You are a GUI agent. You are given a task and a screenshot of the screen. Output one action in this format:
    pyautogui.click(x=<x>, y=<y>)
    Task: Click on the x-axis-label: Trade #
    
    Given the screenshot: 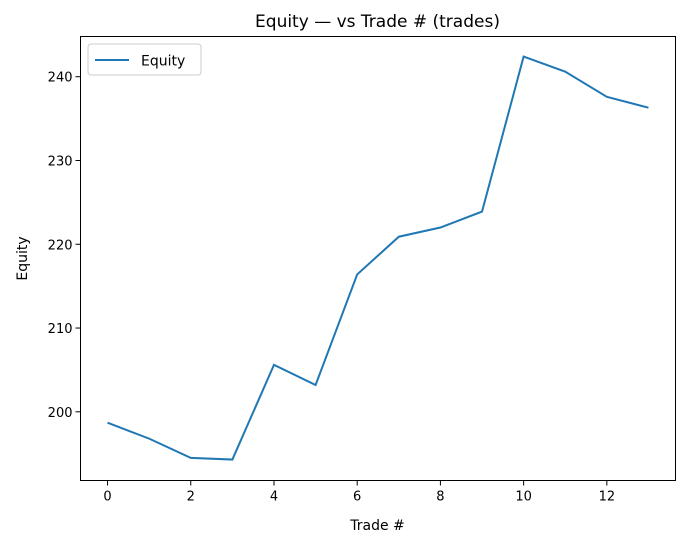 What is the action you would take?
    pyautogui.click(x=377, y=526)
    